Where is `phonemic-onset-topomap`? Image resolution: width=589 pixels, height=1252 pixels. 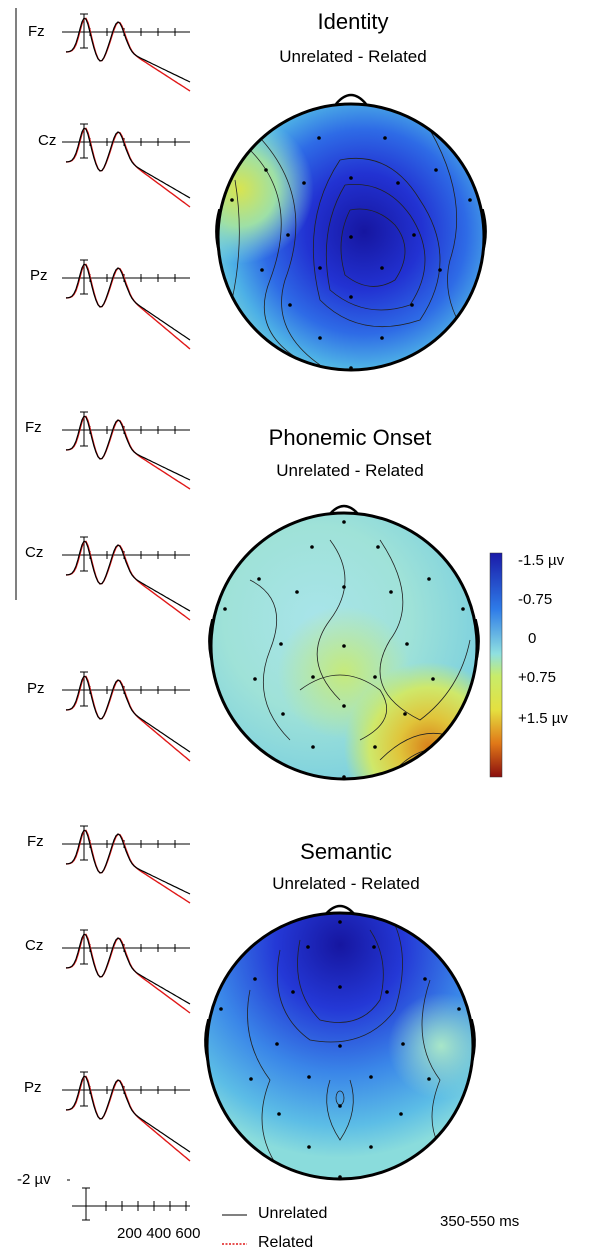
phonemic-onset-topomap is located at coordinates (344, 642).